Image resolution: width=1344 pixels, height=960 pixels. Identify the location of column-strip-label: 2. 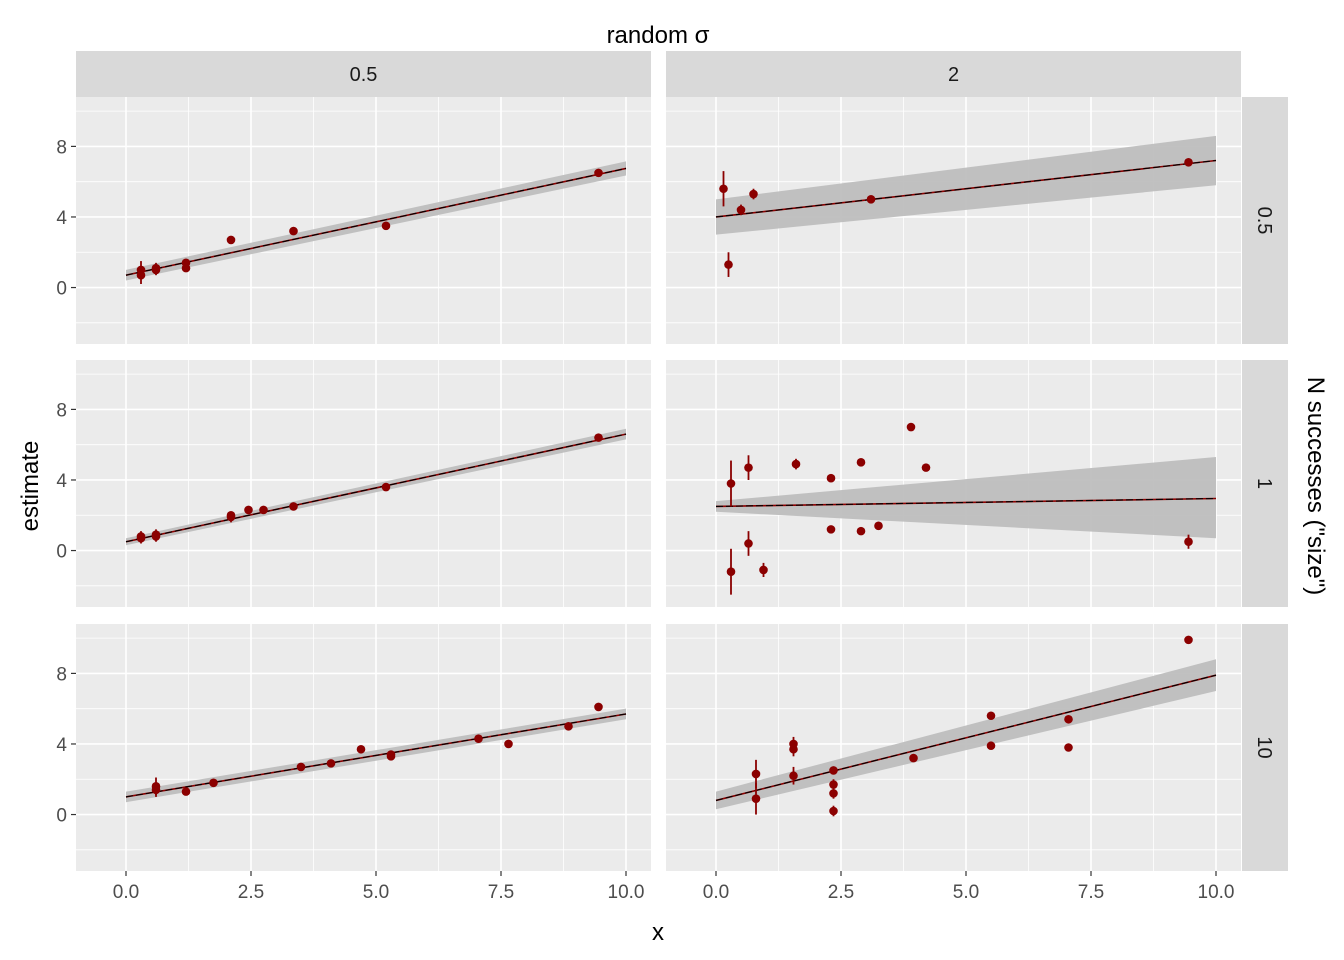
(953, 75).